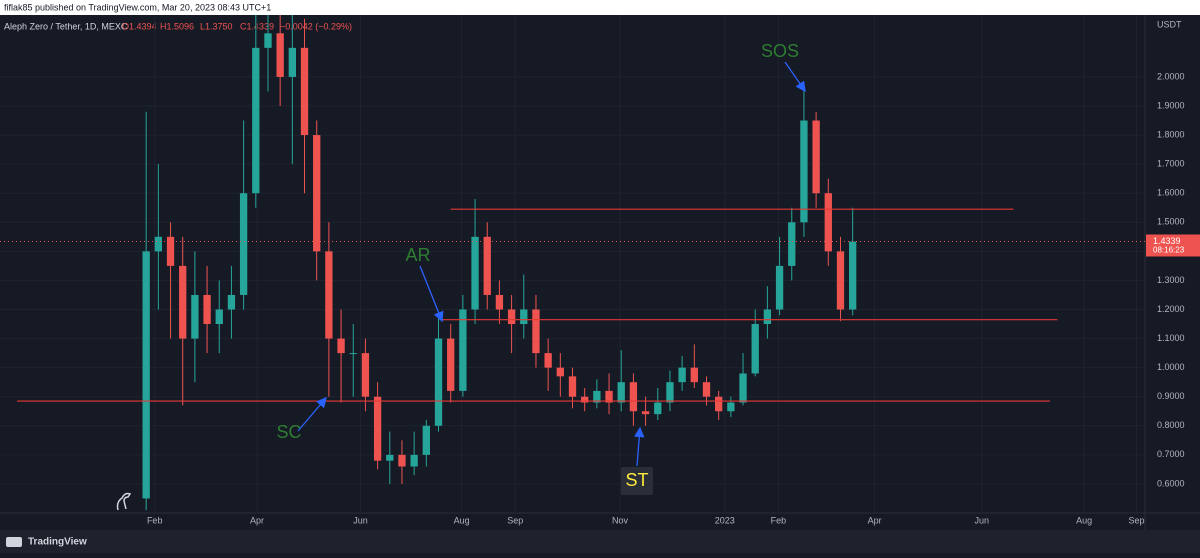  Describe the element at coordinates (1171, 396) in the screenshot. I see `y-tick-label: 0.9000` at that location.